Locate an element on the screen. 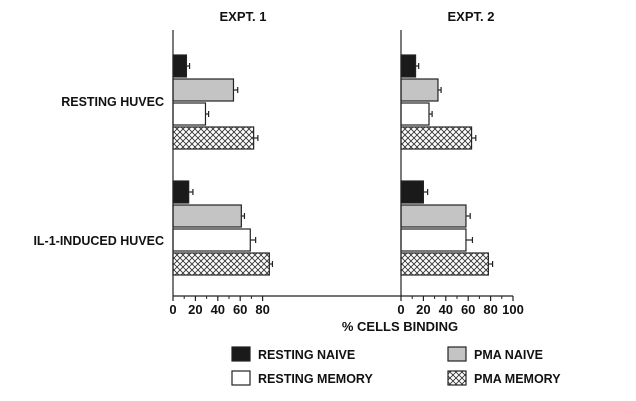 The width and height of the screenshot is (636, 401). legend-item: PMA NAIVE is located at coordinates (495, 354).